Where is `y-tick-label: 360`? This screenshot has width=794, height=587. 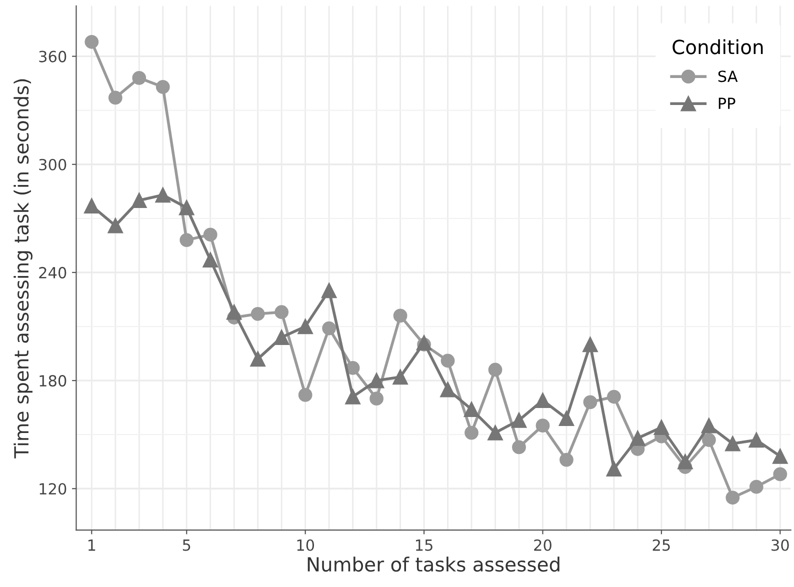 y-tick-label: 360 is located at coordinates (52, 56).